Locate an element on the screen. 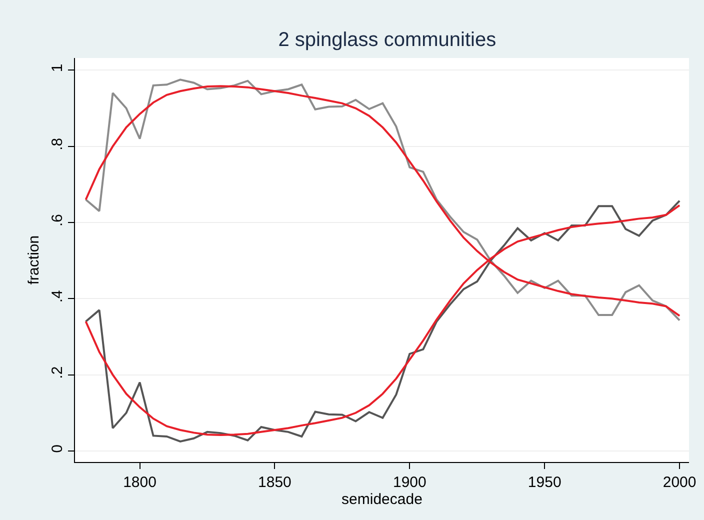  y-tick-label: .8 is located at coordinates (57, 144).